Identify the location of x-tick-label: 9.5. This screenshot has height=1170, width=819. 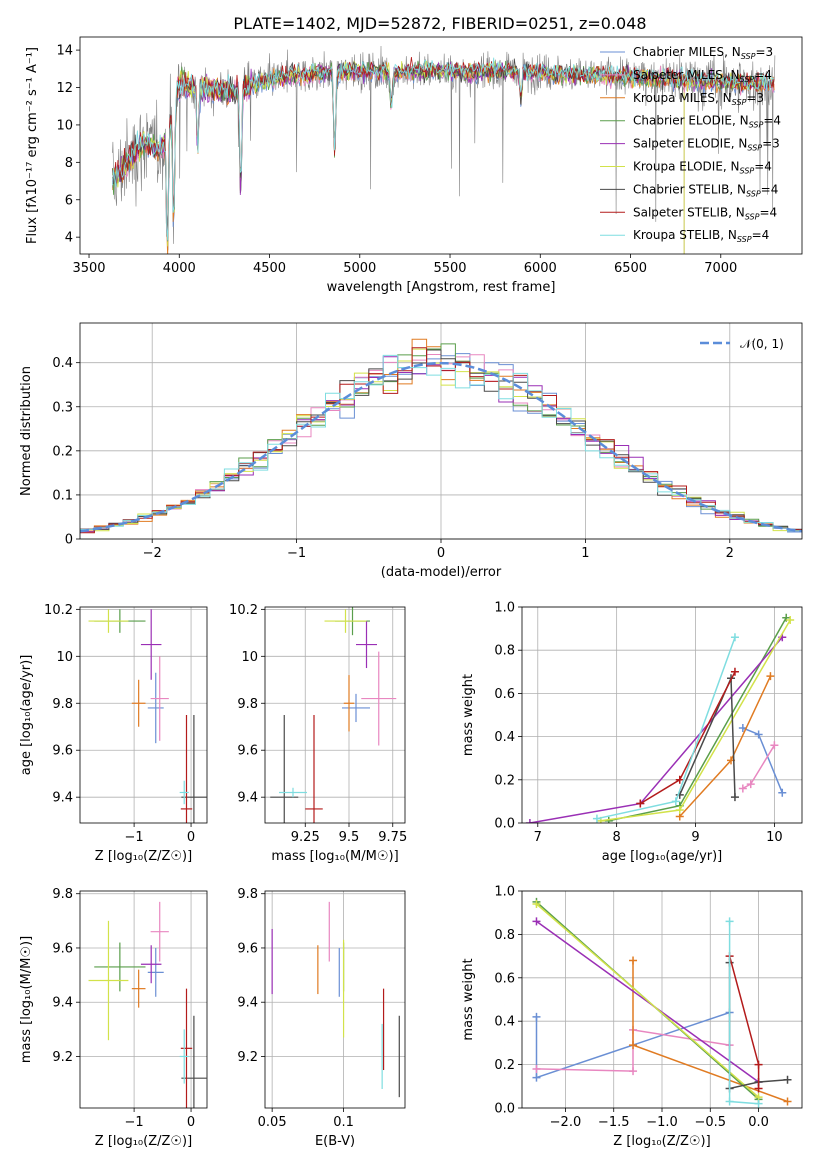
(349, 837).